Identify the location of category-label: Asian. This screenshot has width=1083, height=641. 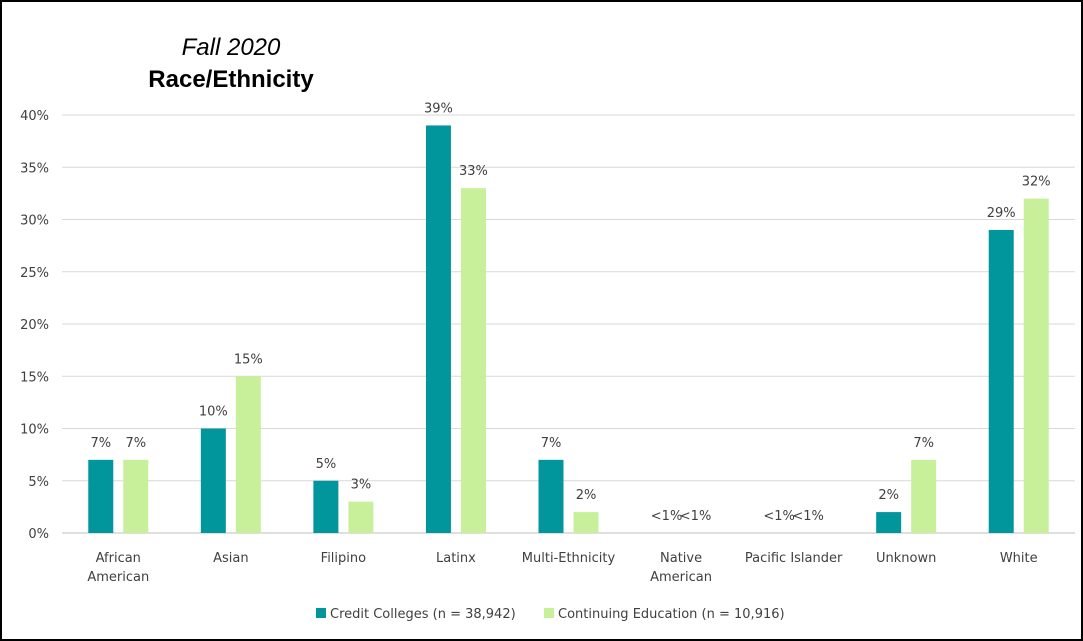
(230, 558).